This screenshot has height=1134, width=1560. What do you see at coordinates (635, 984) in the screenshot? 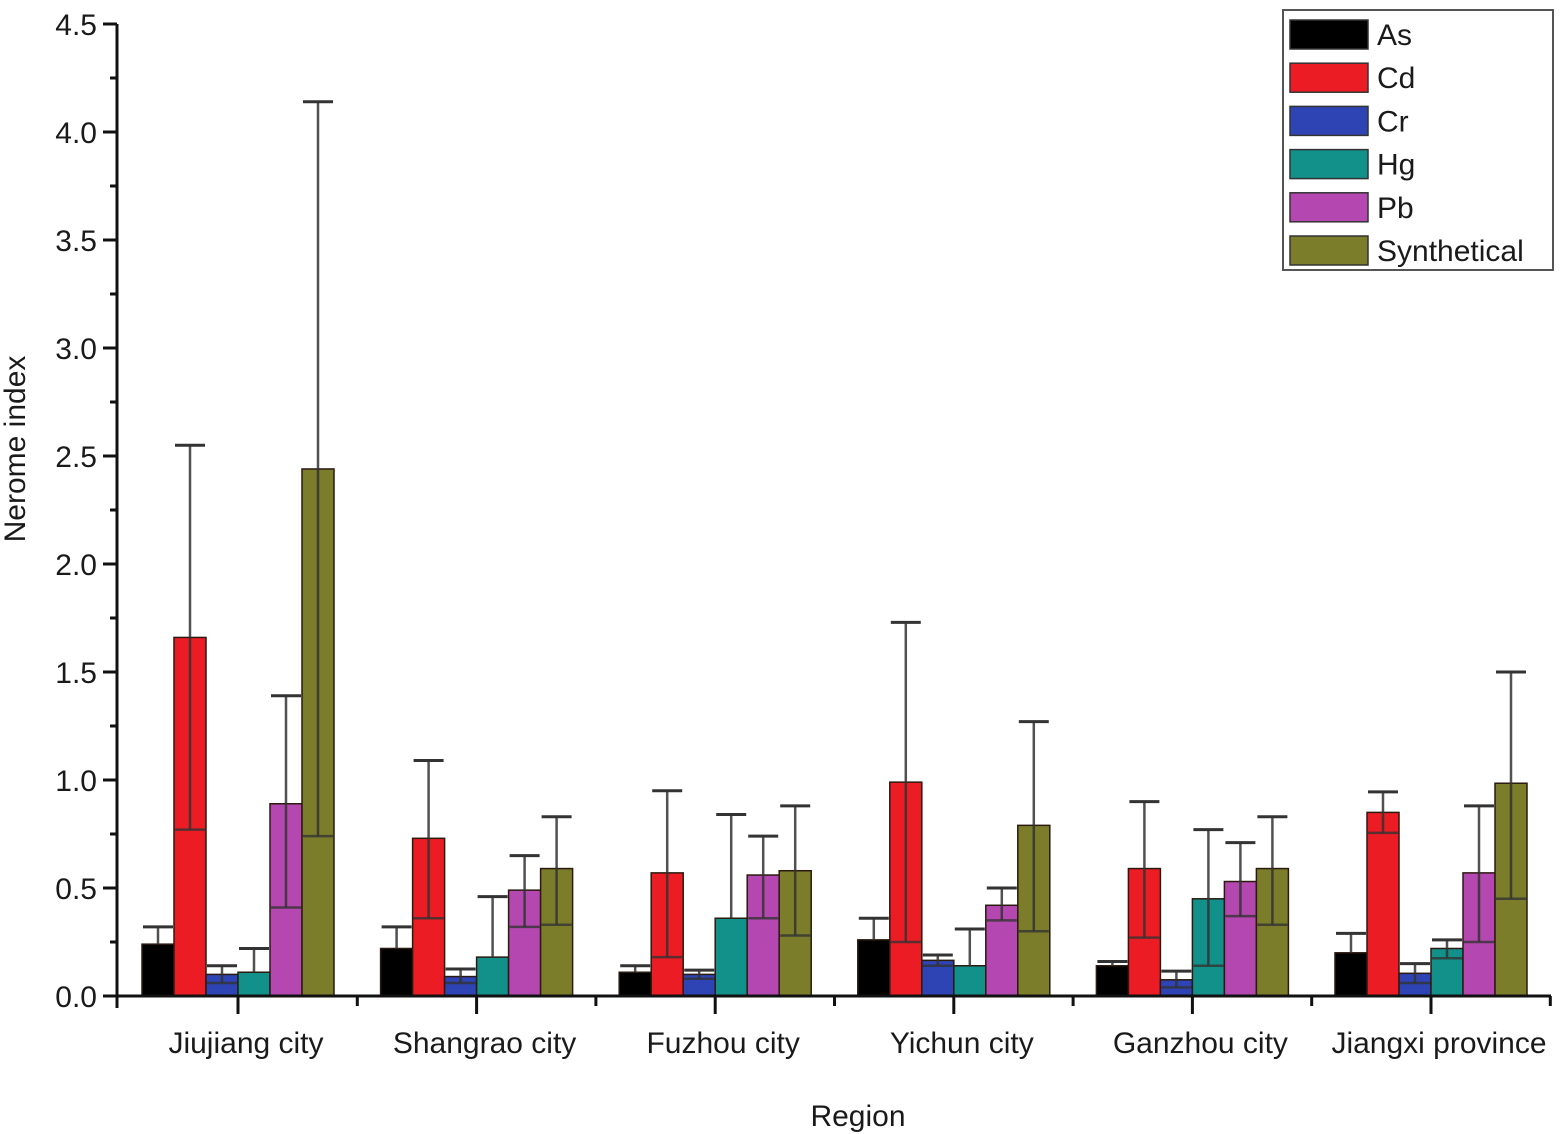
I see `bar-as-fuzhou-city` at bounding box center [635, 984].